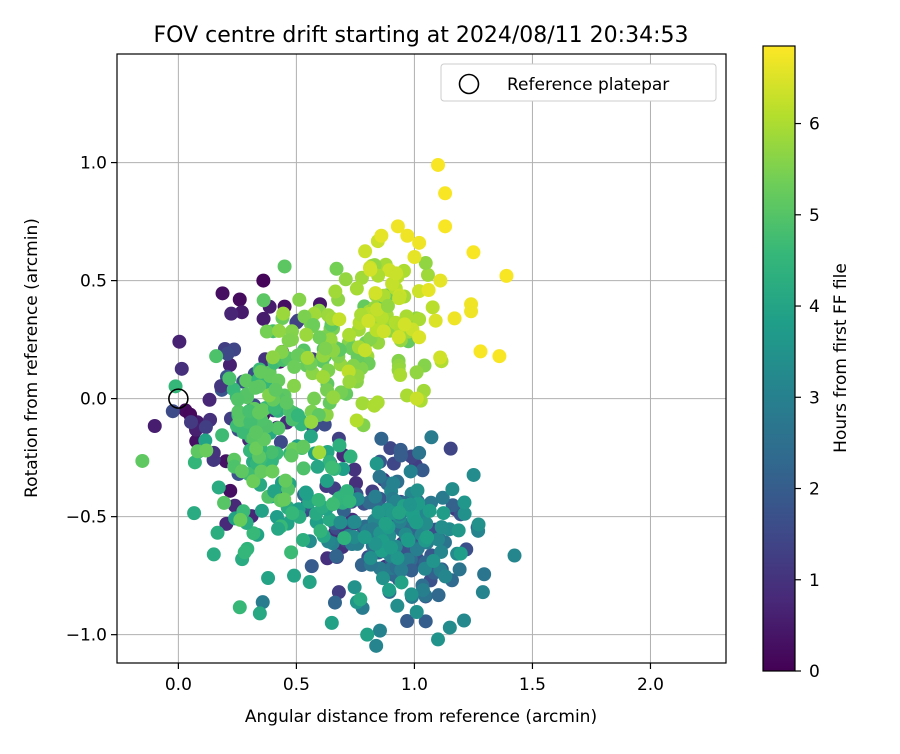 This screenshot has width=900, height=754. Describe the element at coordinates (86, 518) in the screenshot. I see `y-tick-label: −0.5` at that location.